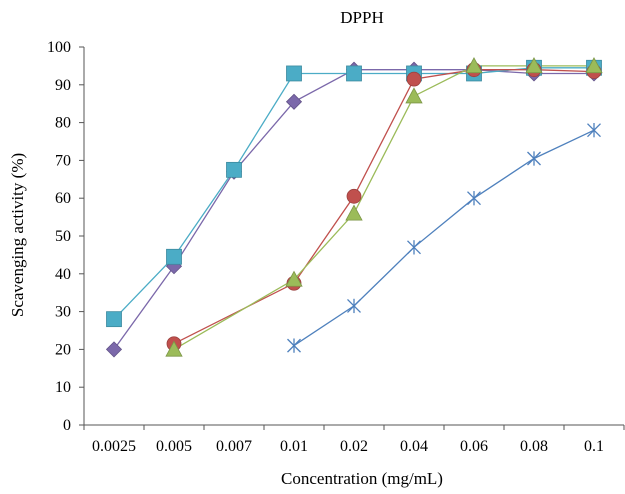 This screenshot has height=494, width=625. Describe the element at coordinates (414, 446) in the screenshot. I see `x-tick-label: 0.04` at that location.